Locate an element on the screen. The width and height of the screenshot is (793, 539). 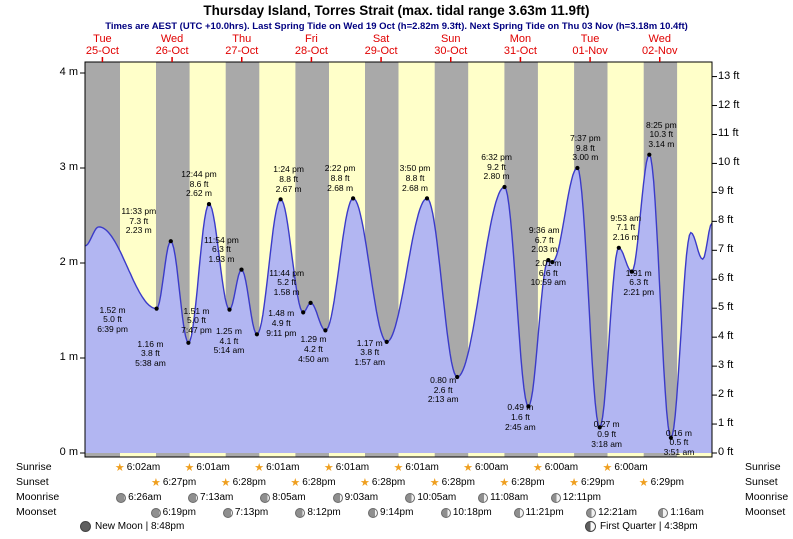
first-quarter-icon is located at coordinates (590, 526).